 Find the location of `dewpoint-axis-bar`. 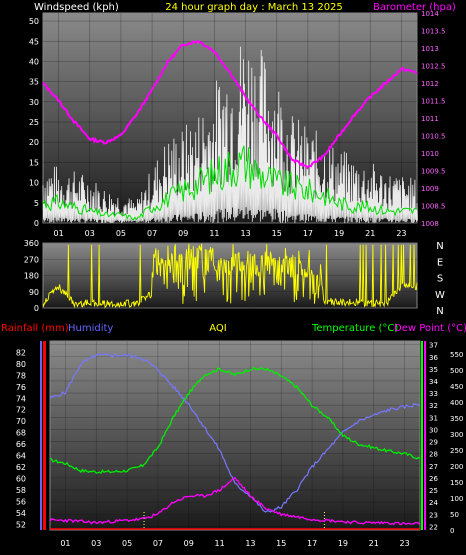

dewpoint-axis-bar is located at coordinates (425, 435).